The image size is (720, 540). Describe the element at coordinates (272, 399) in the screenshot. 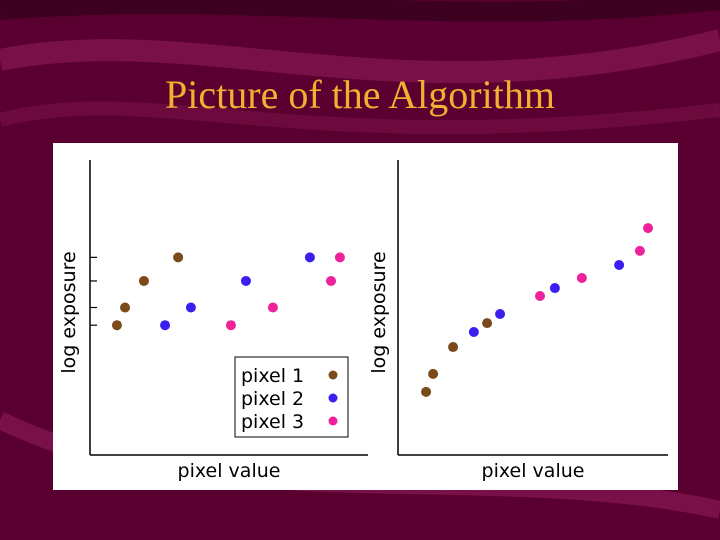

I see `legend-label: pixel 2` at that location.